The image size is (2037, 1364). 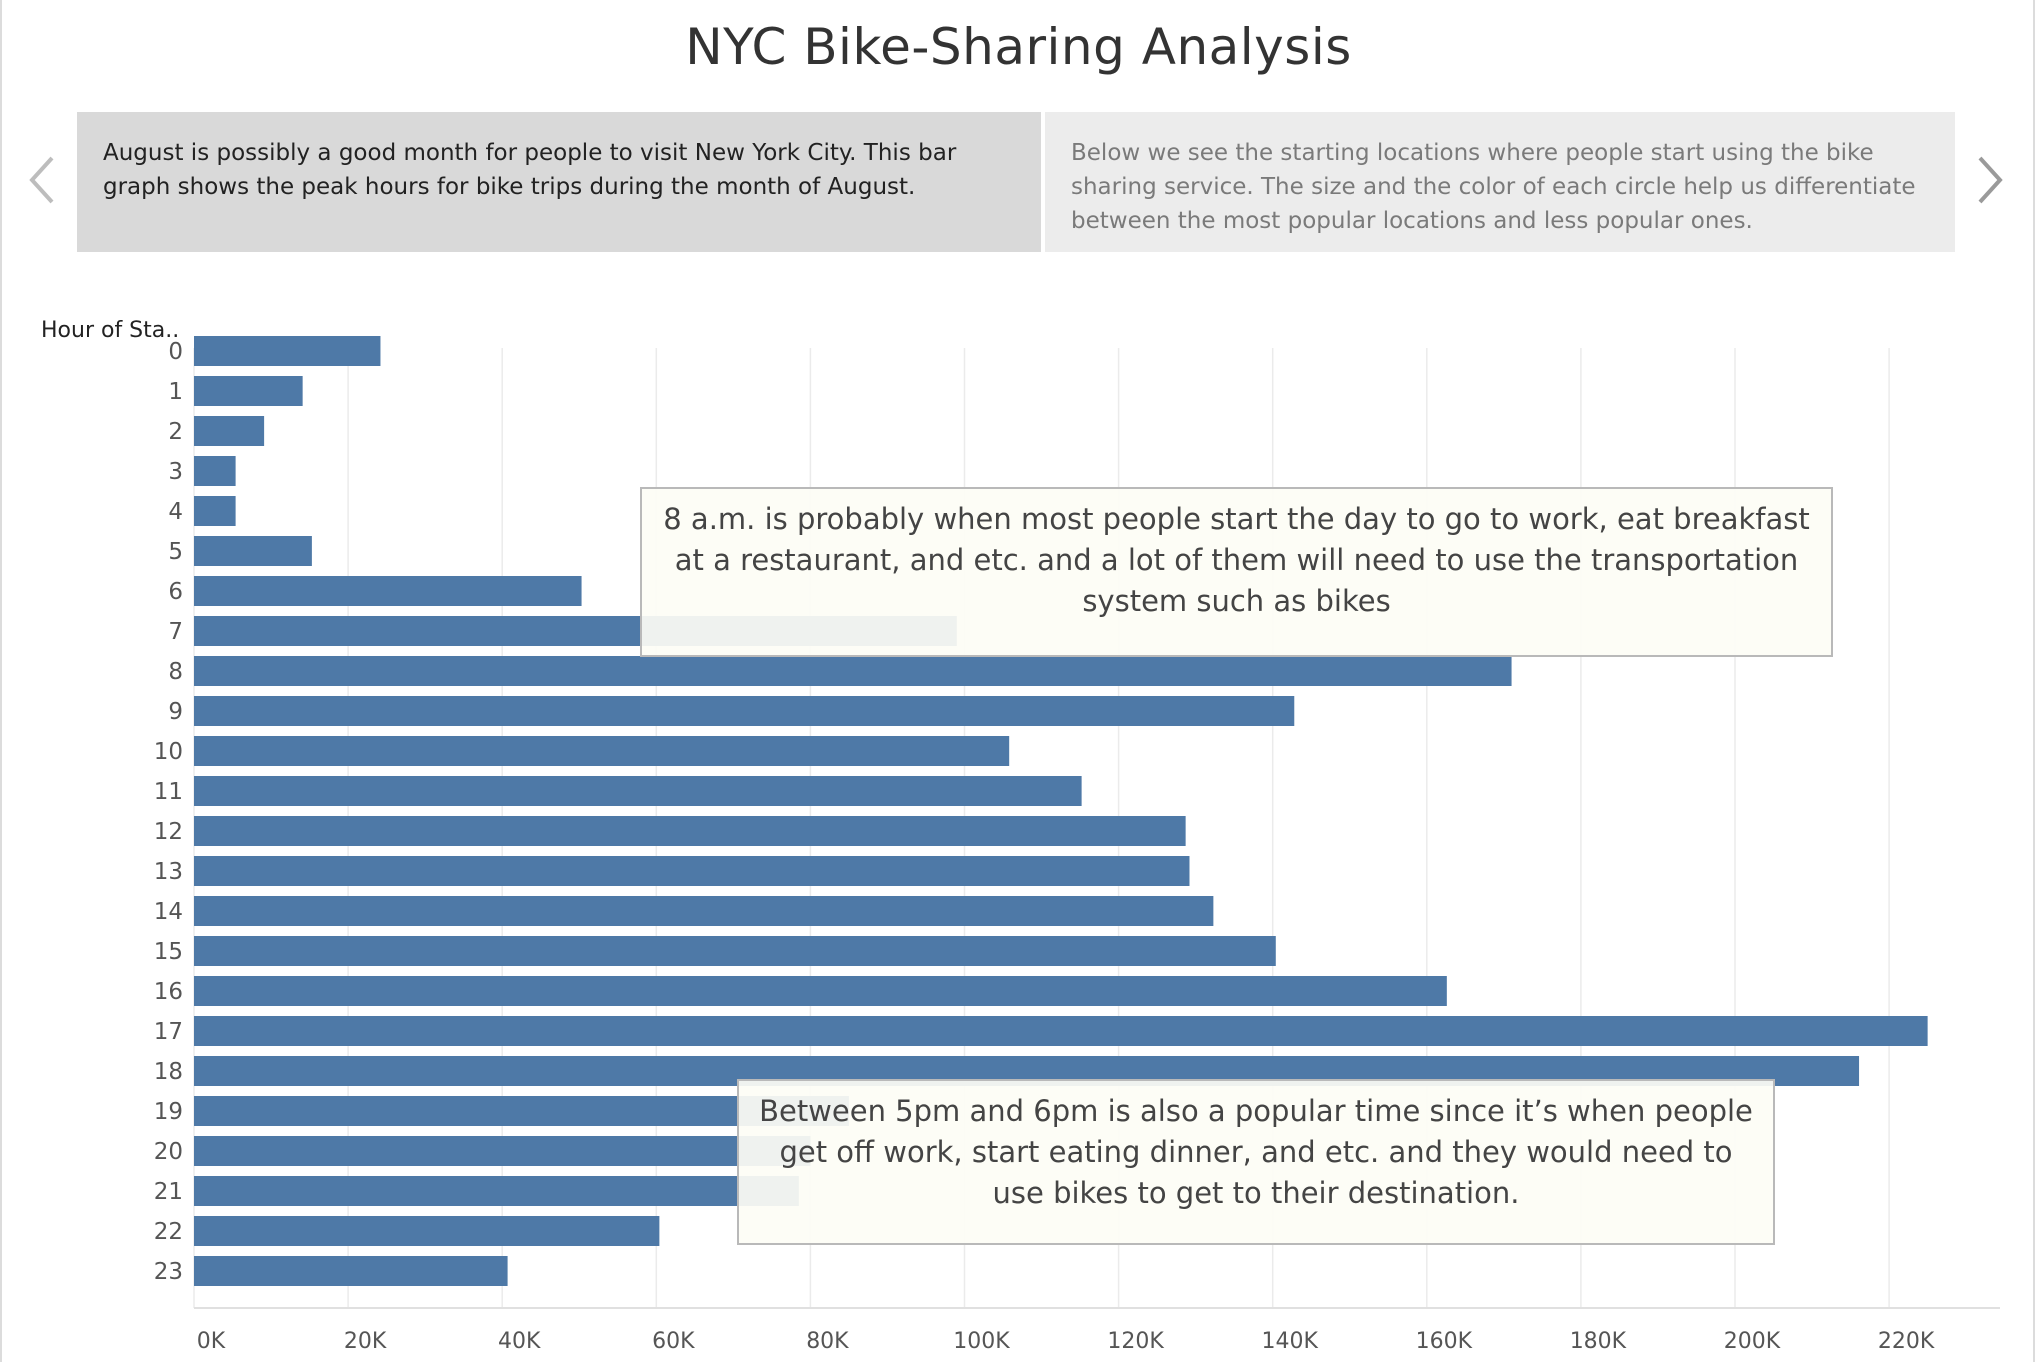 I want to click on y-tick-label: 17, so click(x=168, y=1032).